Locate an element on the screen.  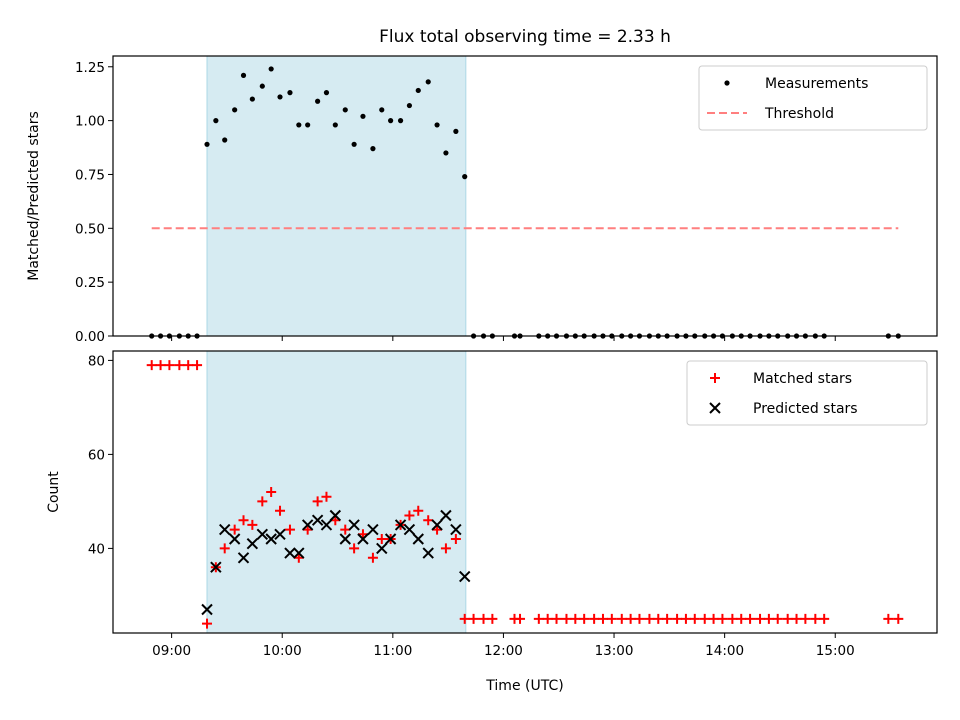
bottom-y-tick-label-0: 40 is located at coordinates (96, 549).